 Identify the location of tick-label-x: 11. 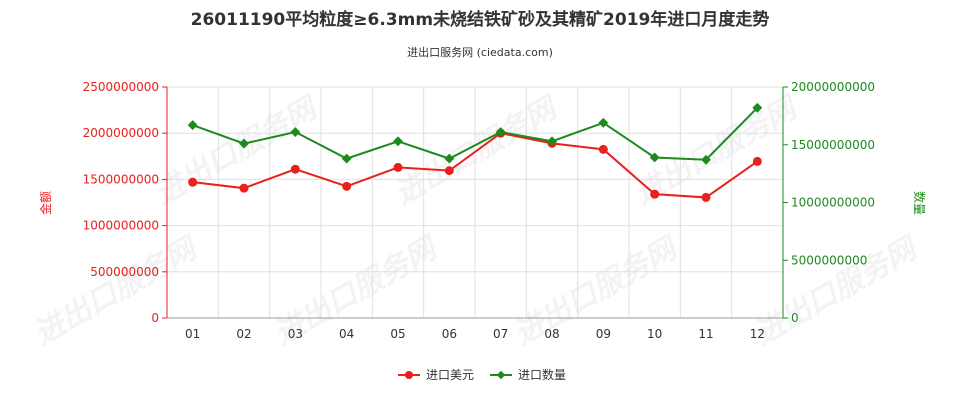
(705, 334).